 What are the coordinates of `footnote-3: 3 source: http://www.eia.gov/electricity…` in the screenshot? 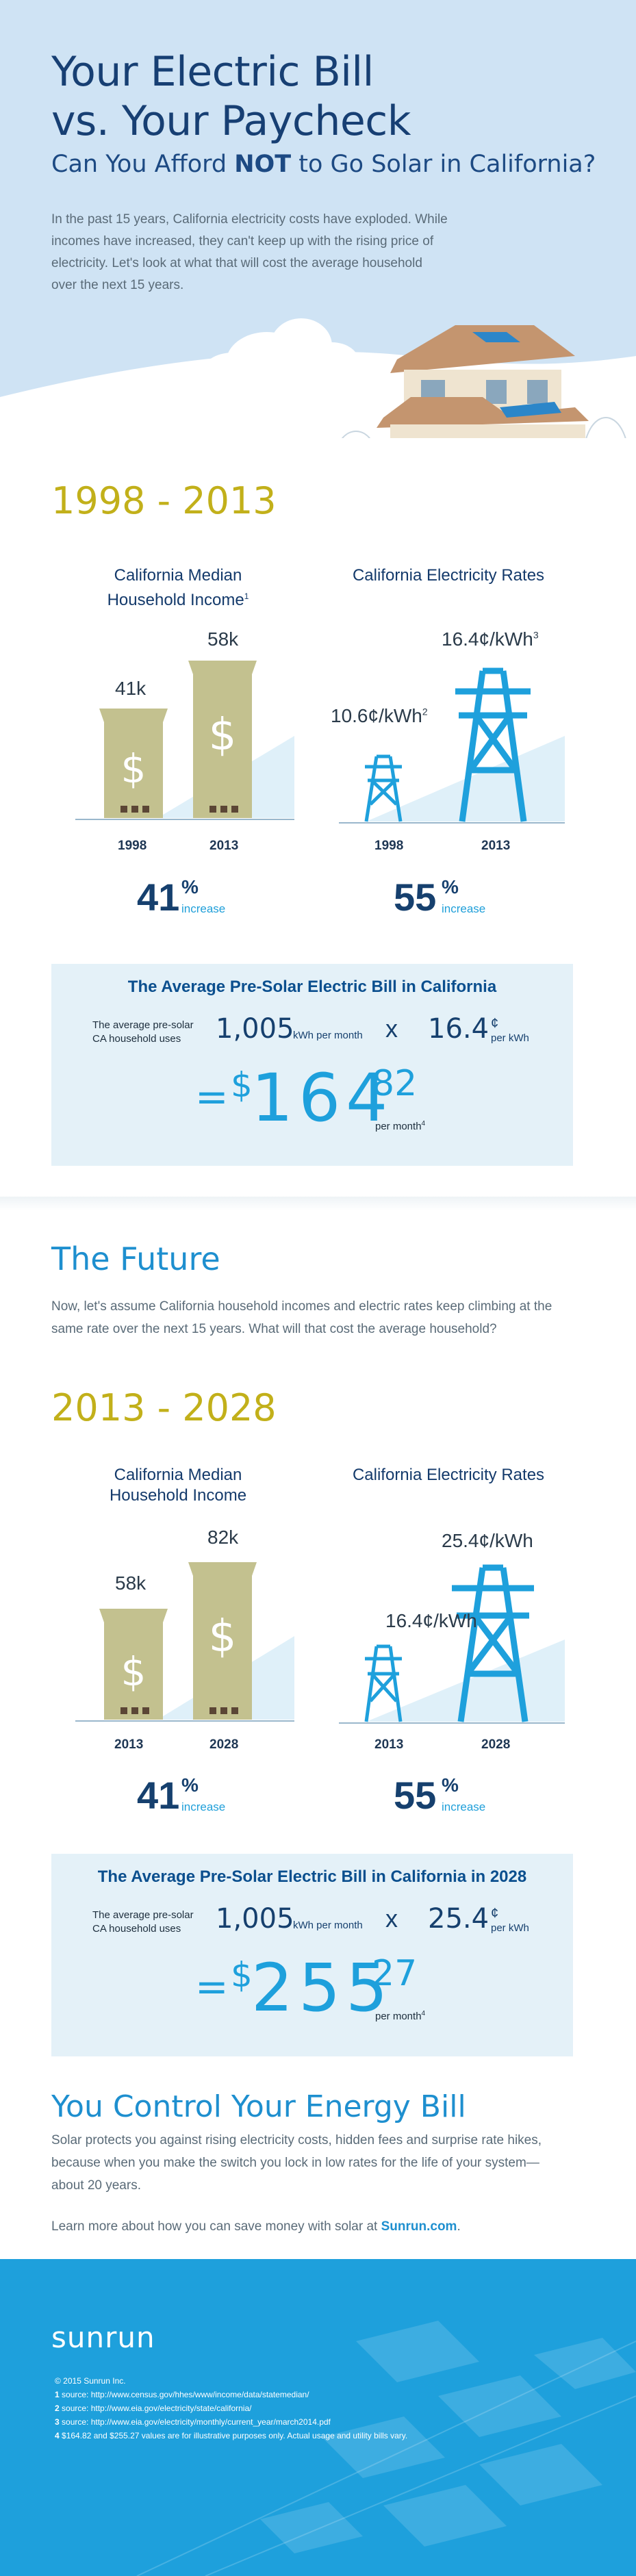 It's located at (193, 2422).